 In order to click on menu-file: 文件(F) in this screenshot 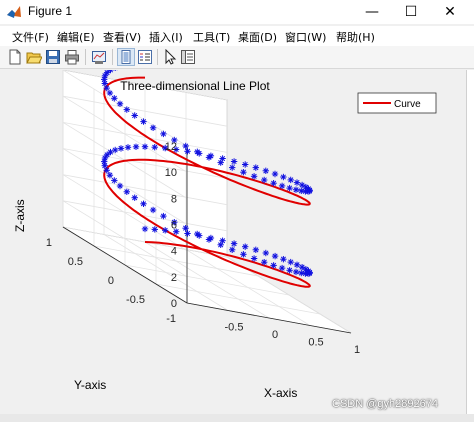, I will do `click(30, 37)`.